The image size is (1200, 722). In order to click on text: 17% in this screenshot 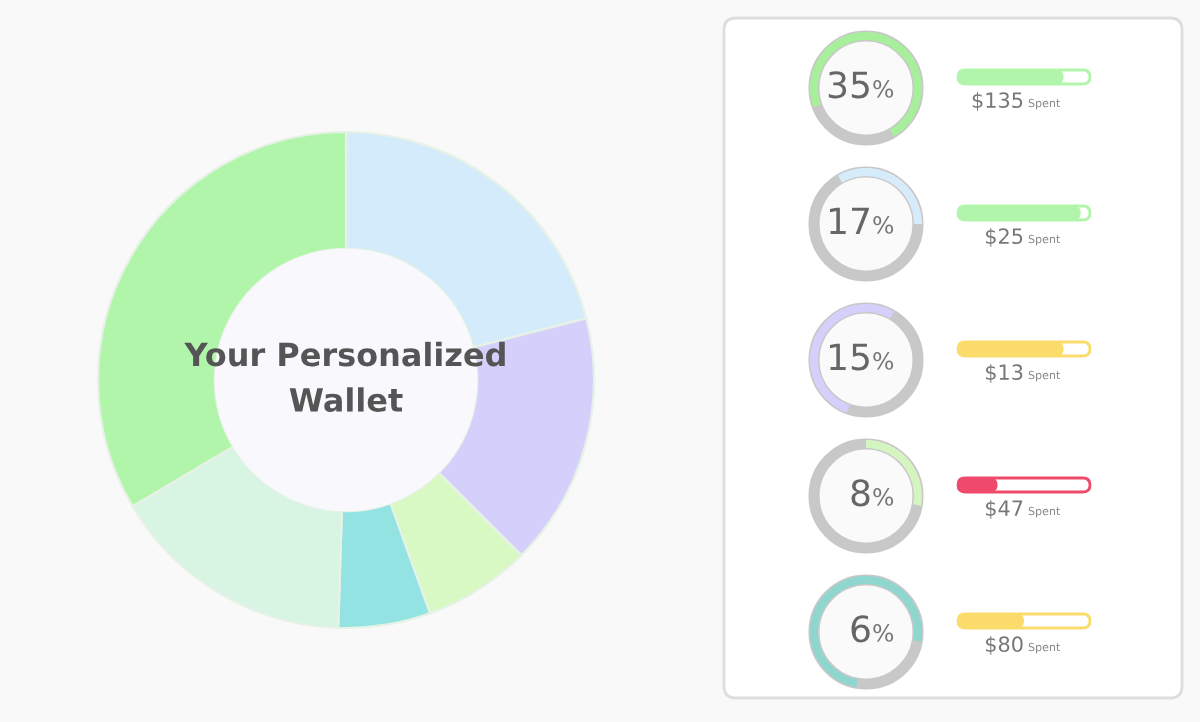, I will do `click(862, 220)`.